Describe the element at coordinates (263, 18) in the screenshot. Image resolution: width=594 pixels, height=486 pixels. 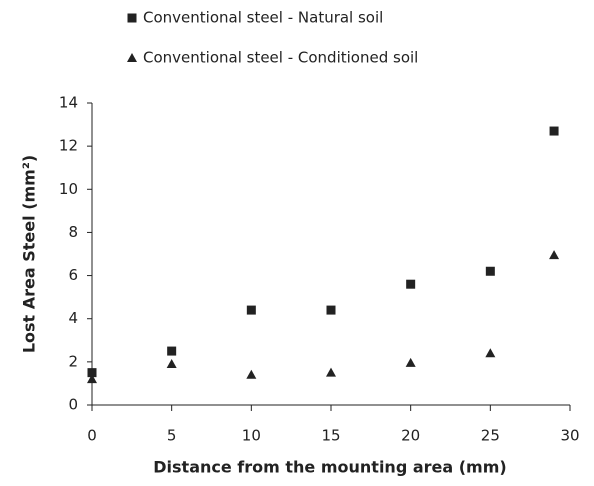
I see `legend-label: Conventional steel - Natural soil` at that location.